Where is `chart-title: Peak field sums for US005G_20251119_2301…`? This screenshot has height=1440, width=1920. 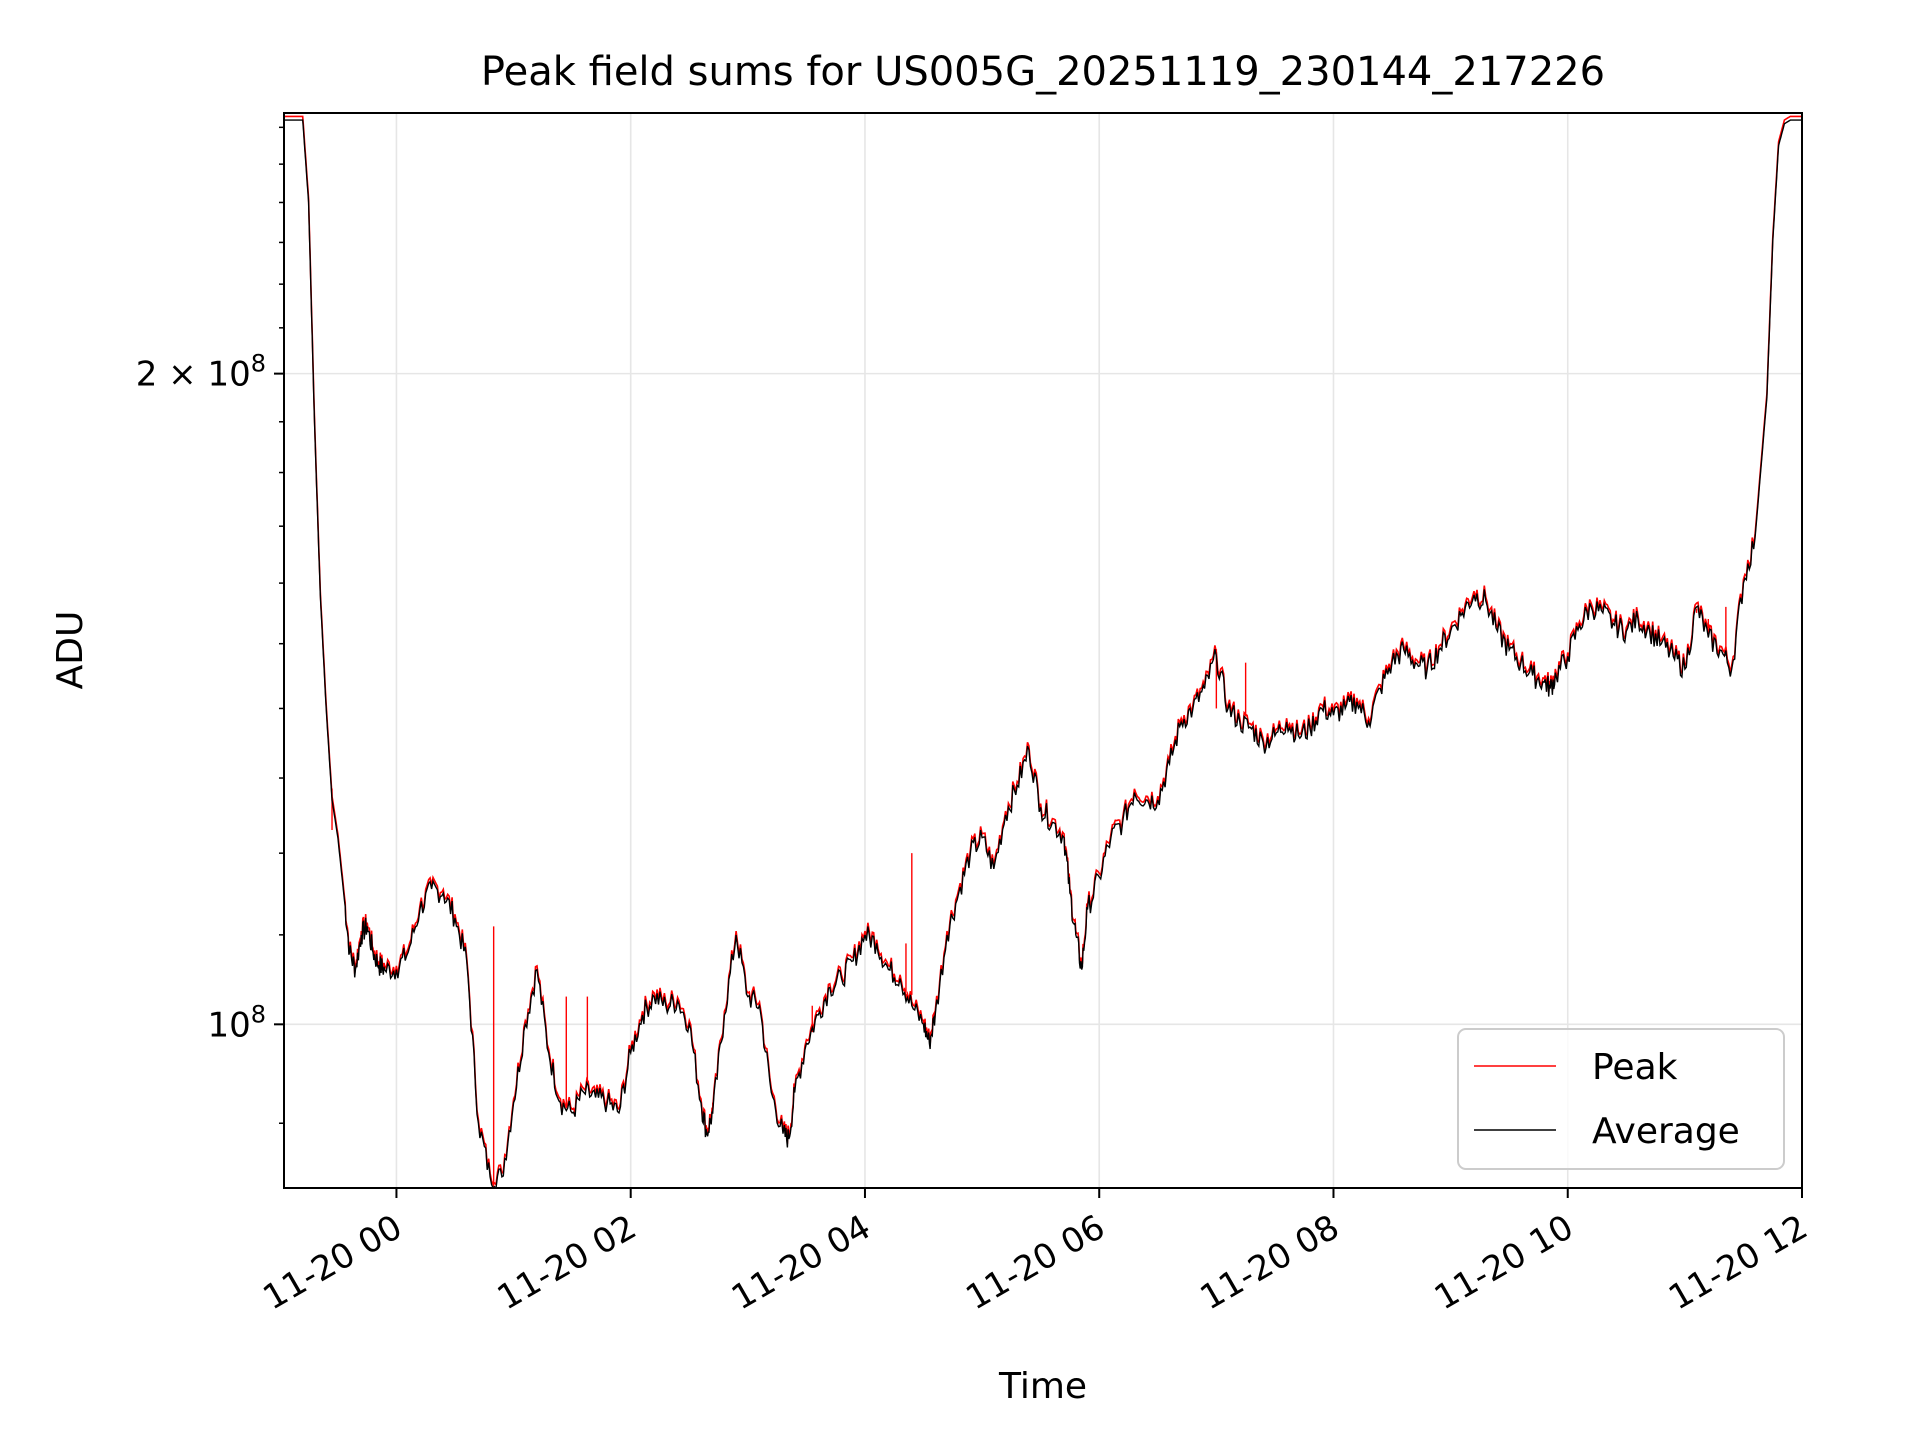 chart-title: Peak field sums for US005G_20251119_2301… is located at coordinates (1043, 72).